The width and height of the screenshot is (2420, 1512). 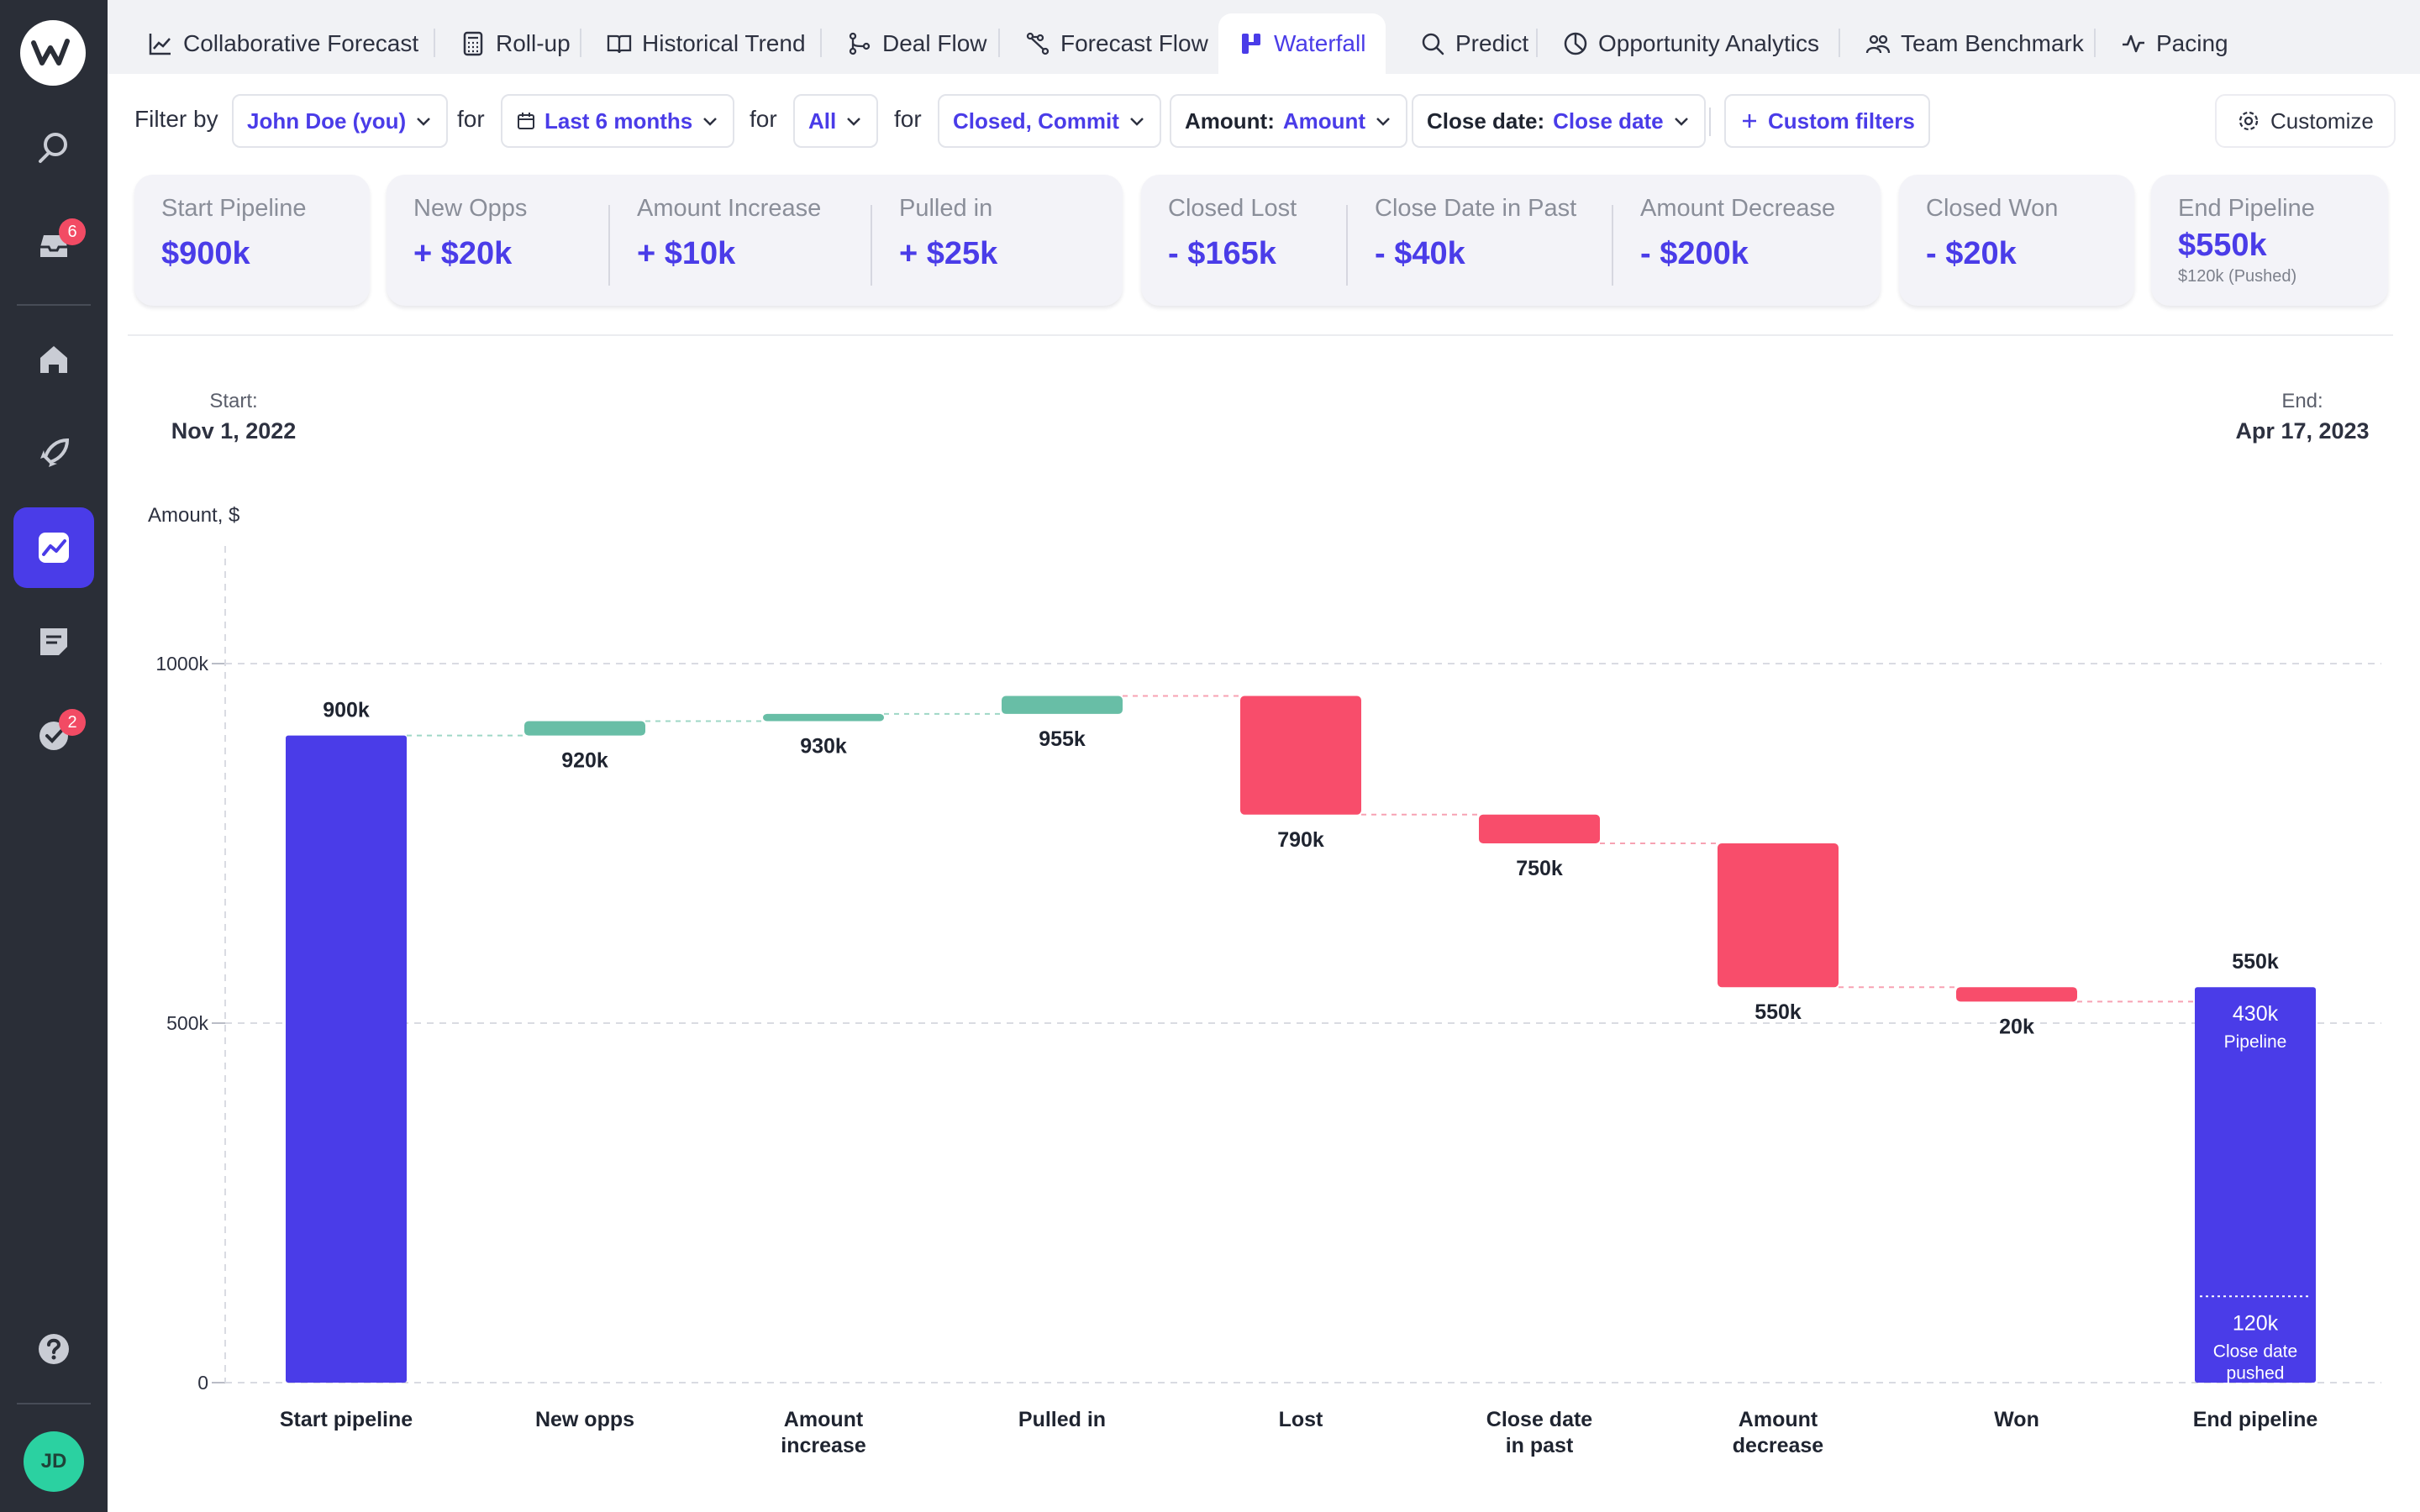 What do you see at coordinates (346, 710) in the screenshot?
I see `bar-value-label: 900k` at bounding box center [346, 710].